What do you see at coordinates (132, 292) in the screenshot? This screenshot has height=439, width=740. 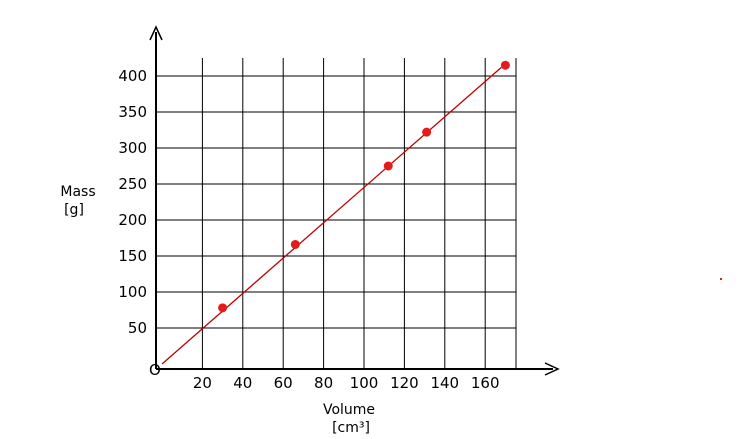 I see `y-tick-label: 100` at bounding box center [132, 292].